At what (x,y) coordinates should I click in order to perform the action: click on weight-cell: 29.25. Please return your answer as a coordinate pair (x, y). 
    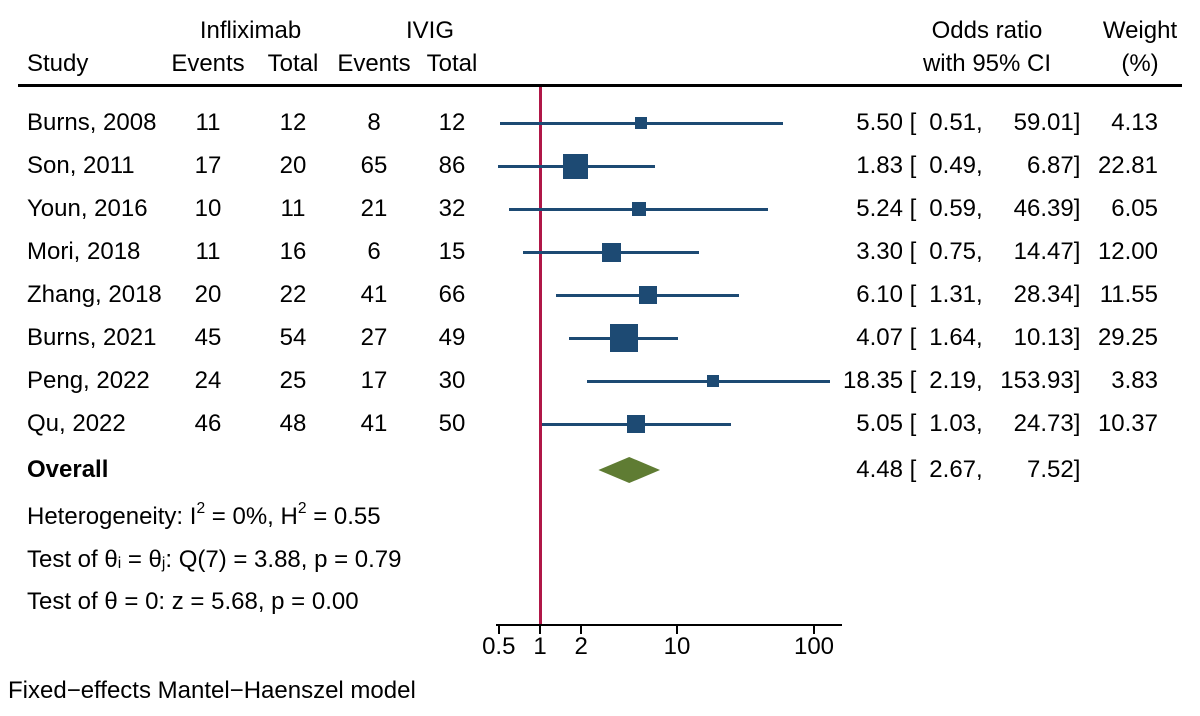
    Looking at the image, I should click on (1127, 337).